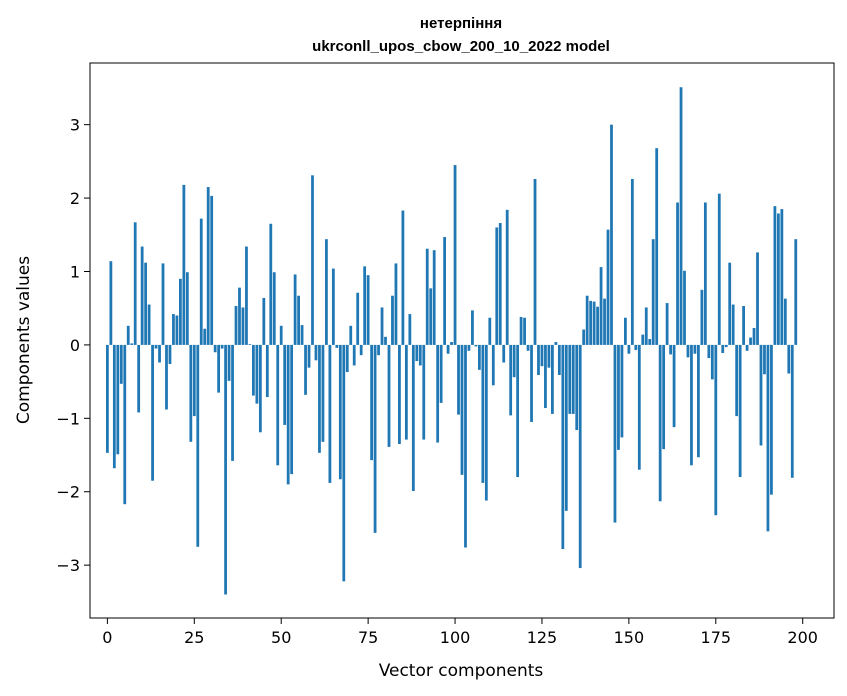 Image resolution: width=847 pixels, height=696 pixels. What do you see at coordinates (542, 637) in the screenshot?
I see `x-tick-label: 125` at bounding box center [542, 637].